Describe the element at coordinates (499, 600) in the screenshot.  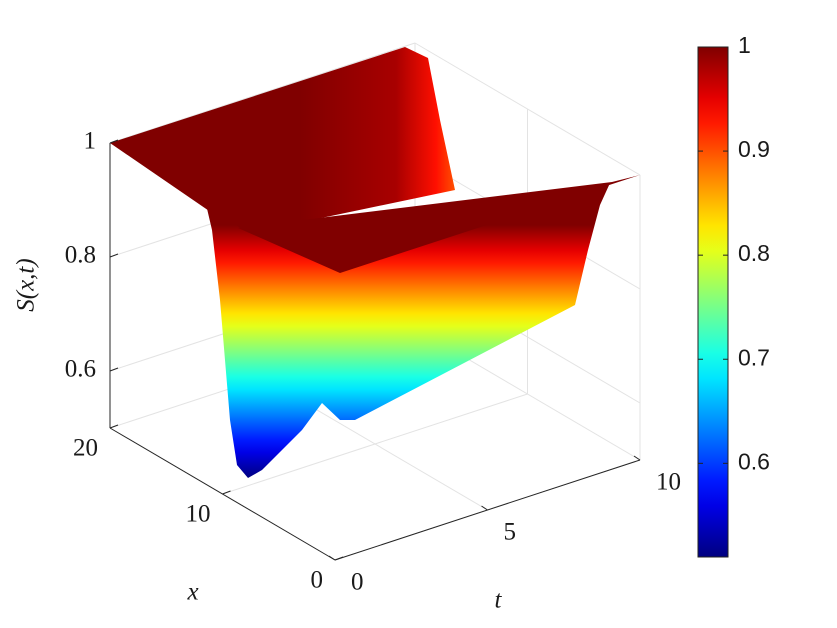
I see `t-axis-label: t` at that location.